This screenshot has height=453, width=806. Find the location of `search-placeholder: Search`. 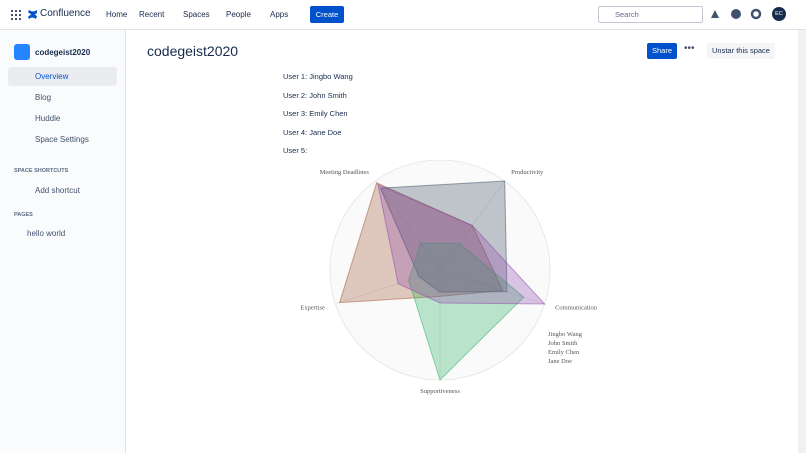

search-placeholder: Search is located at coordinates (627, 14).